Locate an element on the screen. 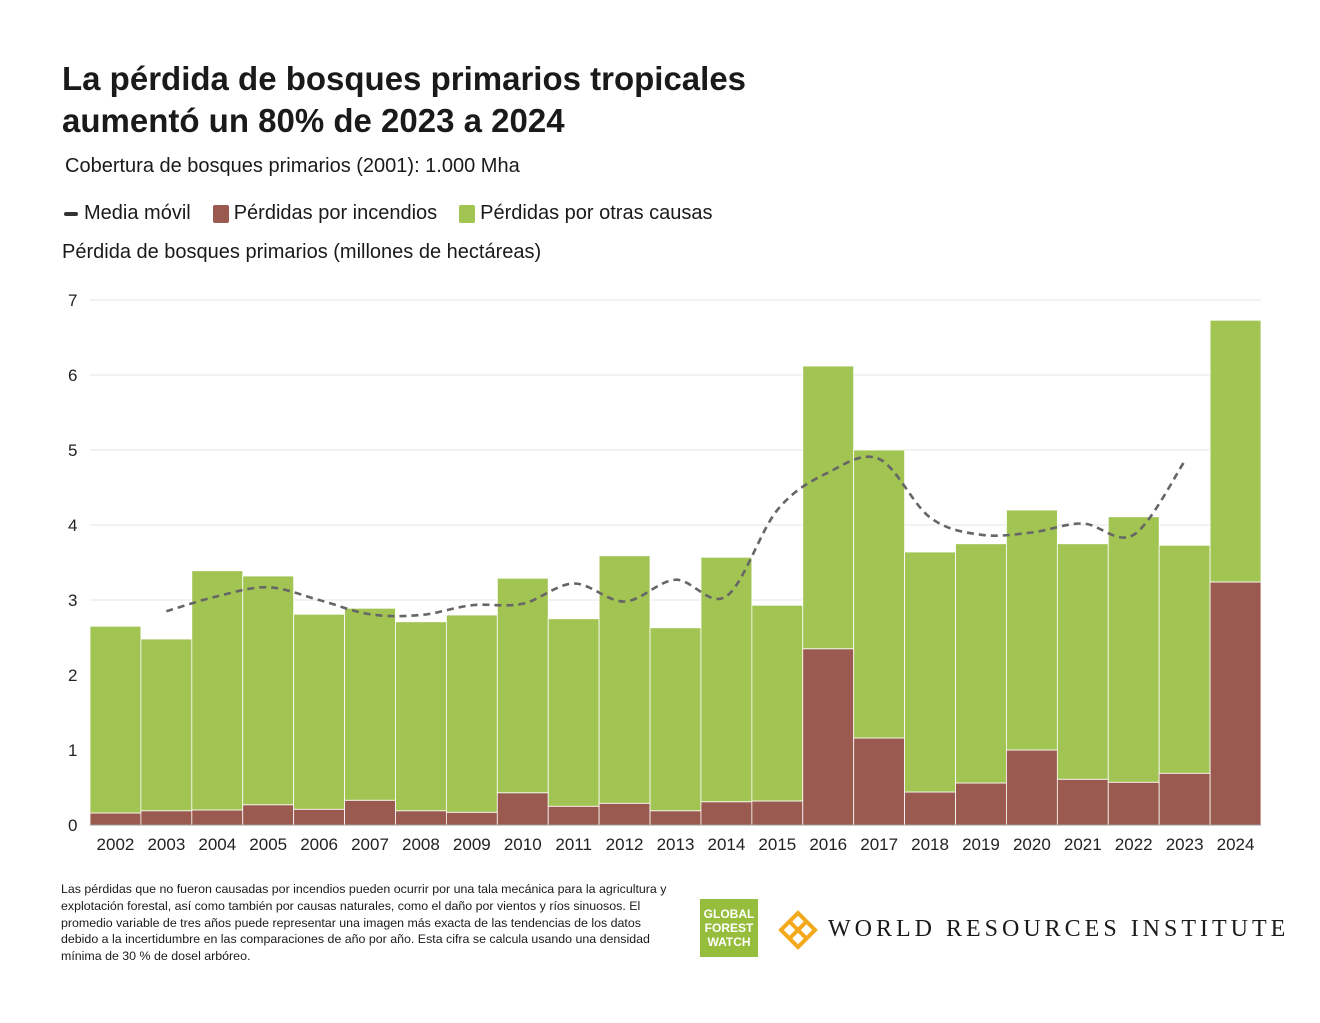  legend-label: Pérdidas por otras causas is located at coordinates (596, 213).